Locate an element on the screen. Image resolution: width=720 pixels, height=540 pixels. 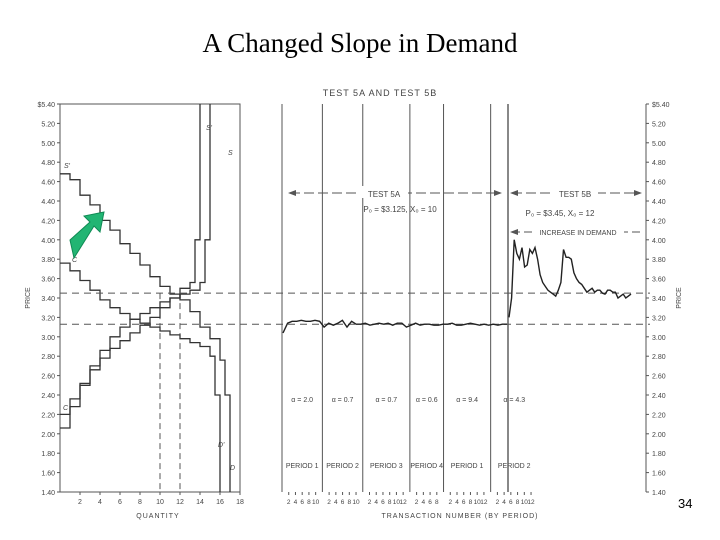
left-x-axis-label: QUANTITY is located at coordinates (157, 516).